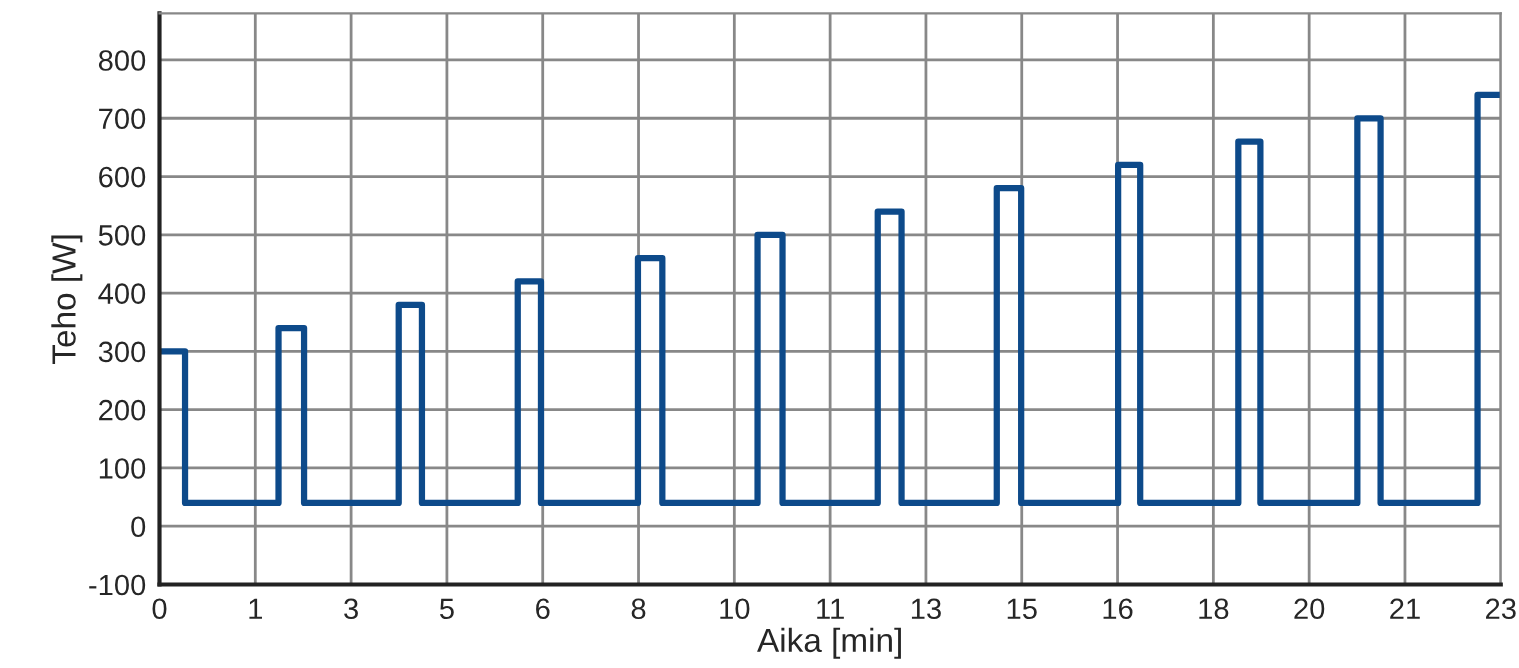 This screenshot has width=1519, height=668. What do you see at coordinates (1214, 609) in the screenshot?
I see `x-tick-label: 18` at bounding box center [1214, 609].